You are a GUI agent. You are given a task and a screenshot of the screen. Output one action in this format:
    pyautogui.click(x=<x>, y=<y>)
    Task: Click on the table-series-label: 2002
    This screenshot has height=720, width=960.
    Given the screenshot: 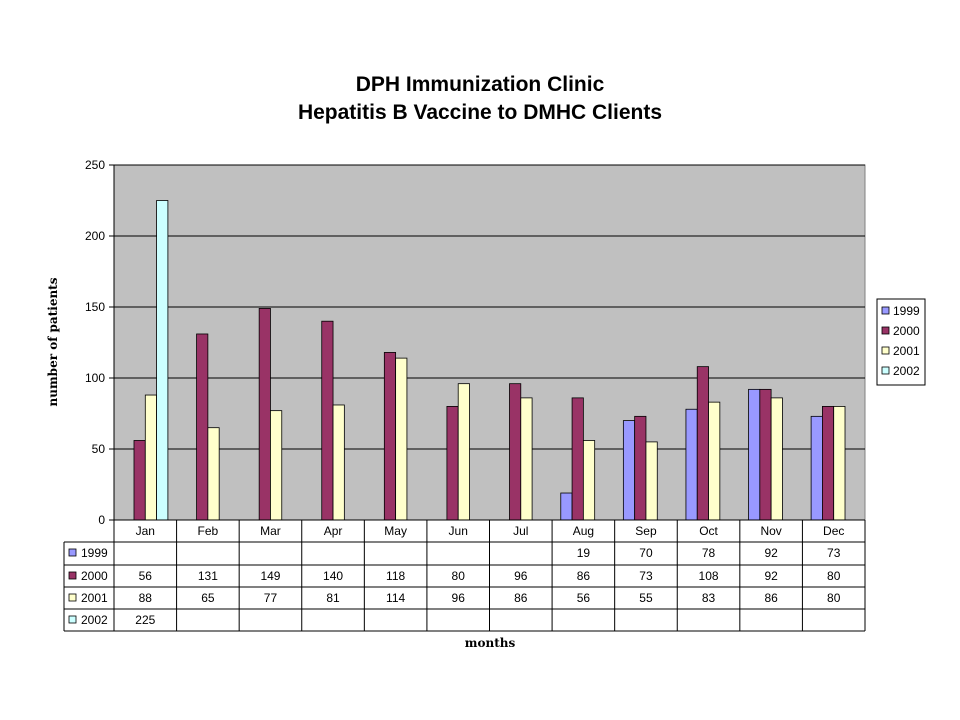 What is the action you would take?
    pyautogui.click(x=94, y=620)
    